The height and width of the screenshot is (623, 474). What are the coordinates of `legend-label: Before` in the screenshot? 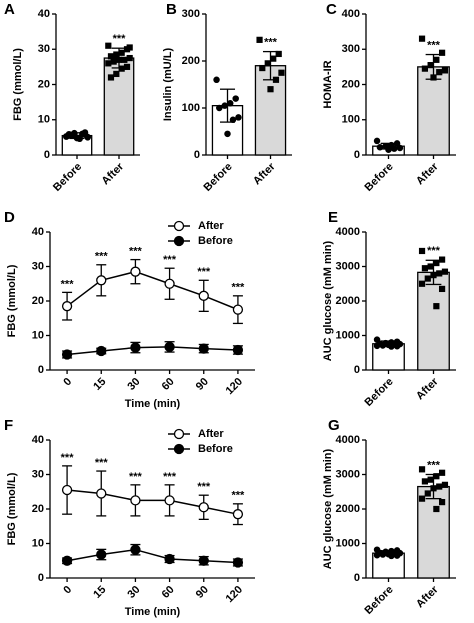 It's located at (215, 241).